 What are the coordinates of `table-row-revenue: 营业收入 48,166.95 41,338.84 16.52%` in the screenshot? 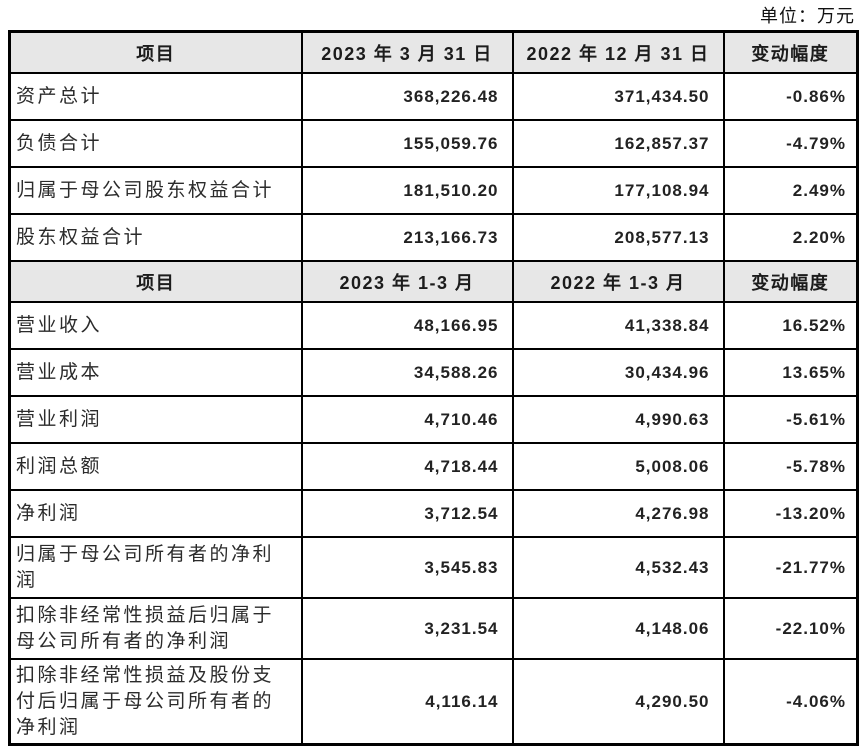 It's located at (433, 325).